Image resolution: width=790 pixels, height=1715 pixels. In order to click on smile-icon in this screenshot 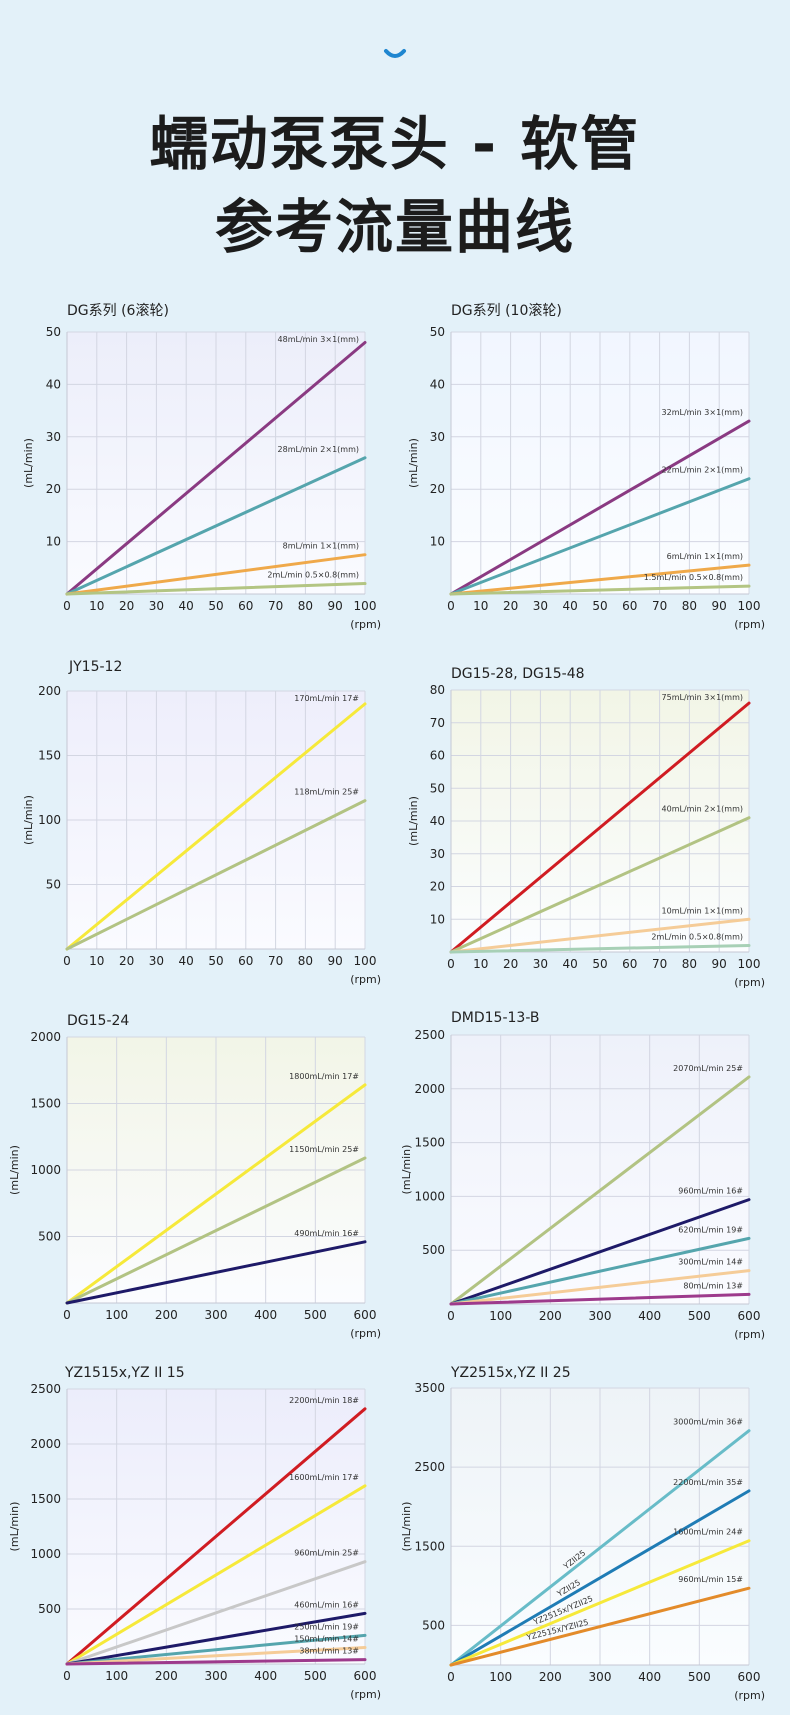, I will do `click(395, 53)`.